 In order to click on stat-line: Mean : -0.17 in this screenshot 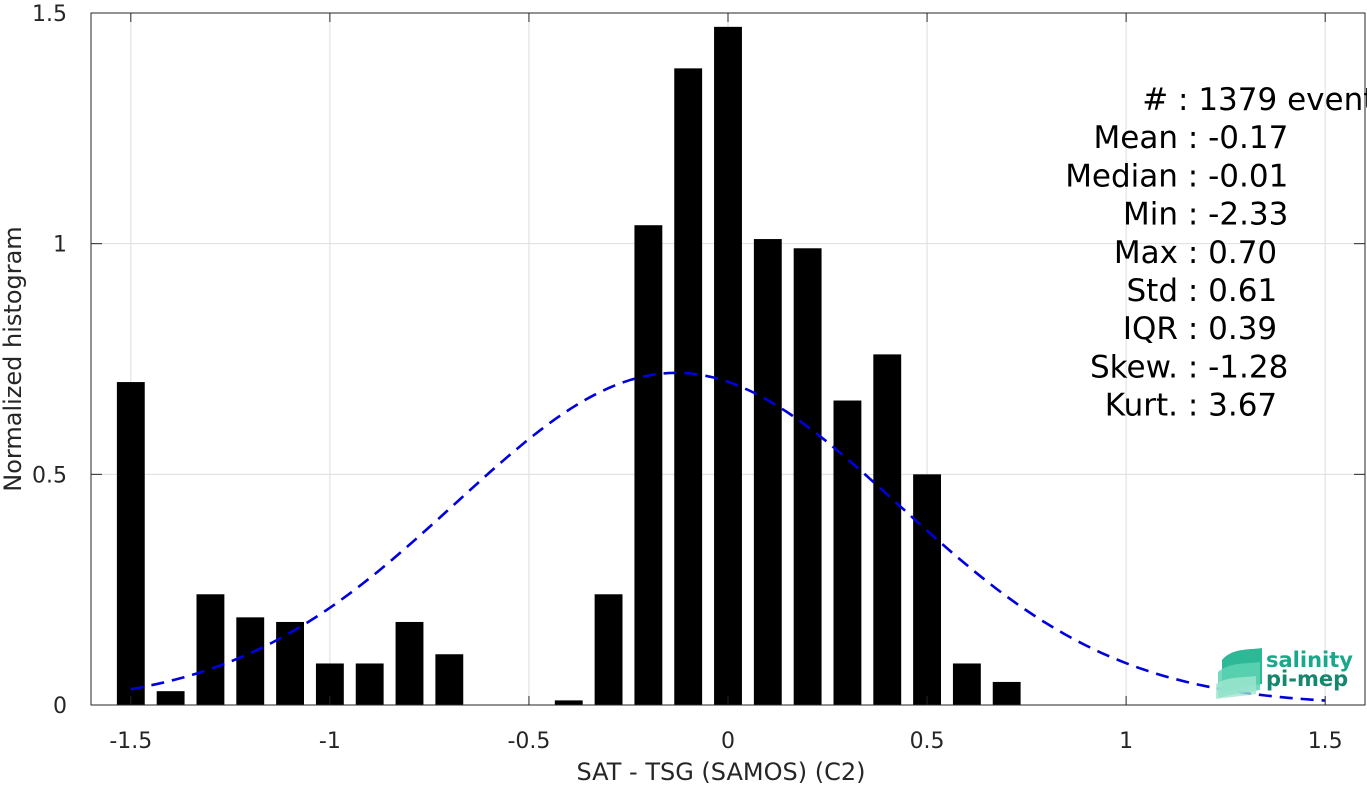, I will do `click(1191, 138)`.